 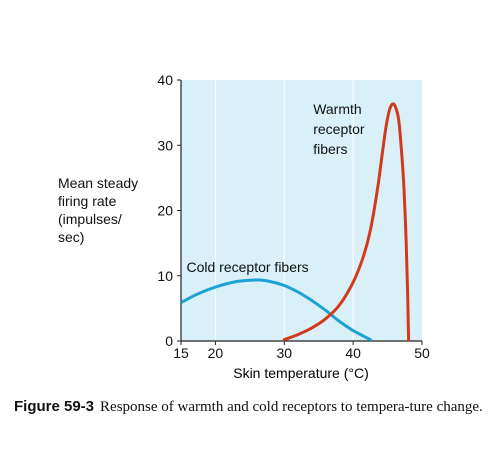 I want to click on y-axis-label: Mean steady firing rate (impulses/ sec), so click(x=108, y=210).